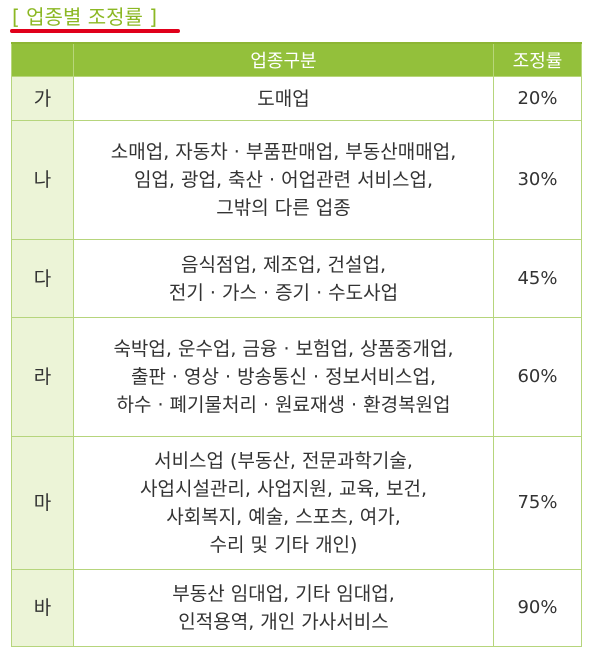 This screenshot has width=591, height=651. What do you see at coordinates (85, 17) in the screenshot?
I see `page-title: [ 업종별 조정률 ]` at bounding box center [85, 17].